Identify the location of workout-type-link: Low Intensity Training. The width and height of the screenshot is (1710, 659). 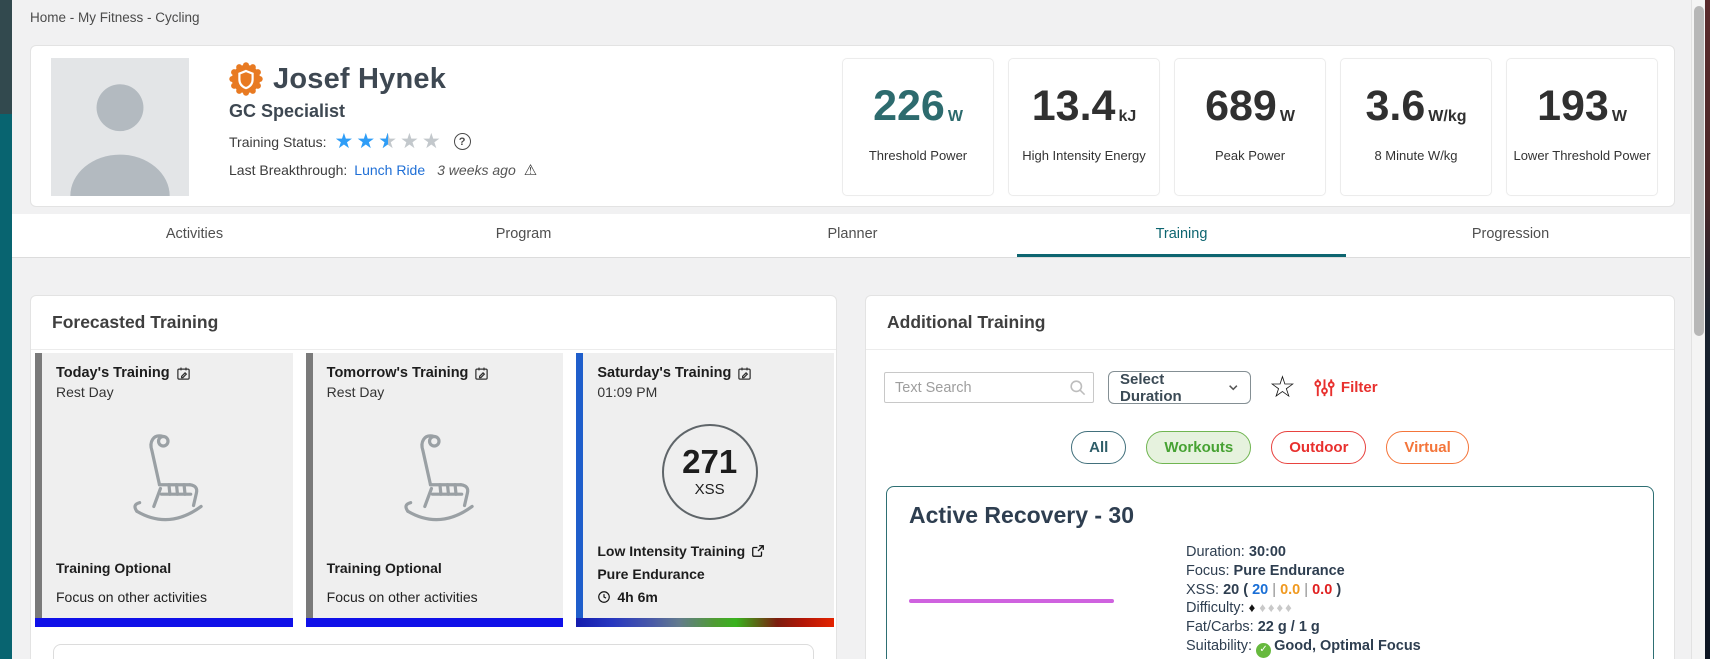
(671, 551).